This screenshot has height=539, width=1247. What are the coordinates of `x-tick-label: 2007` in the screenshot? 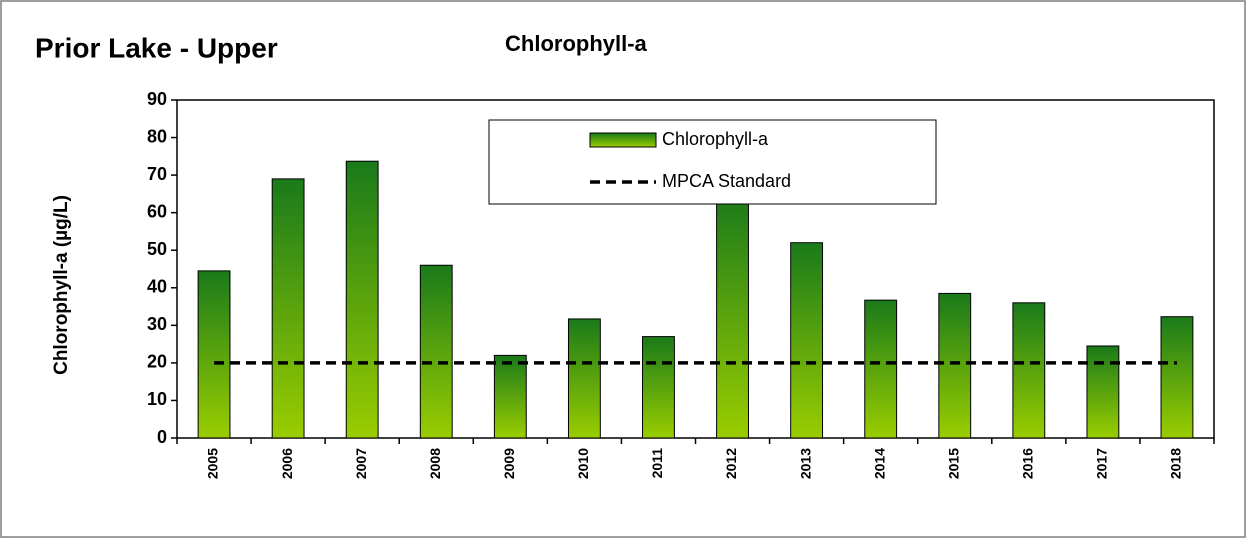 It's located at (361, 463).